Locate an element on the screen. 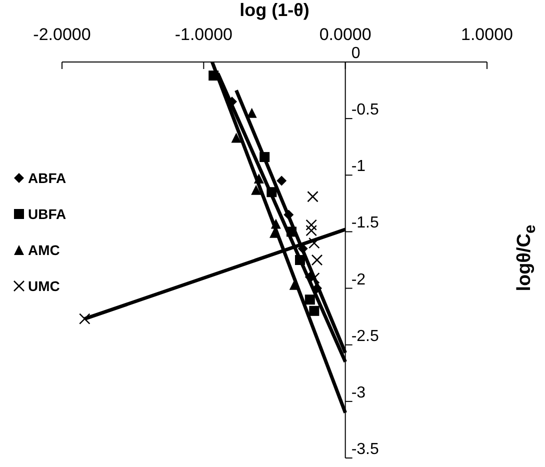 The height and width of the screenshot is (467, 545). y-tick-label: -0.5 is located at coordinates (365, 110).